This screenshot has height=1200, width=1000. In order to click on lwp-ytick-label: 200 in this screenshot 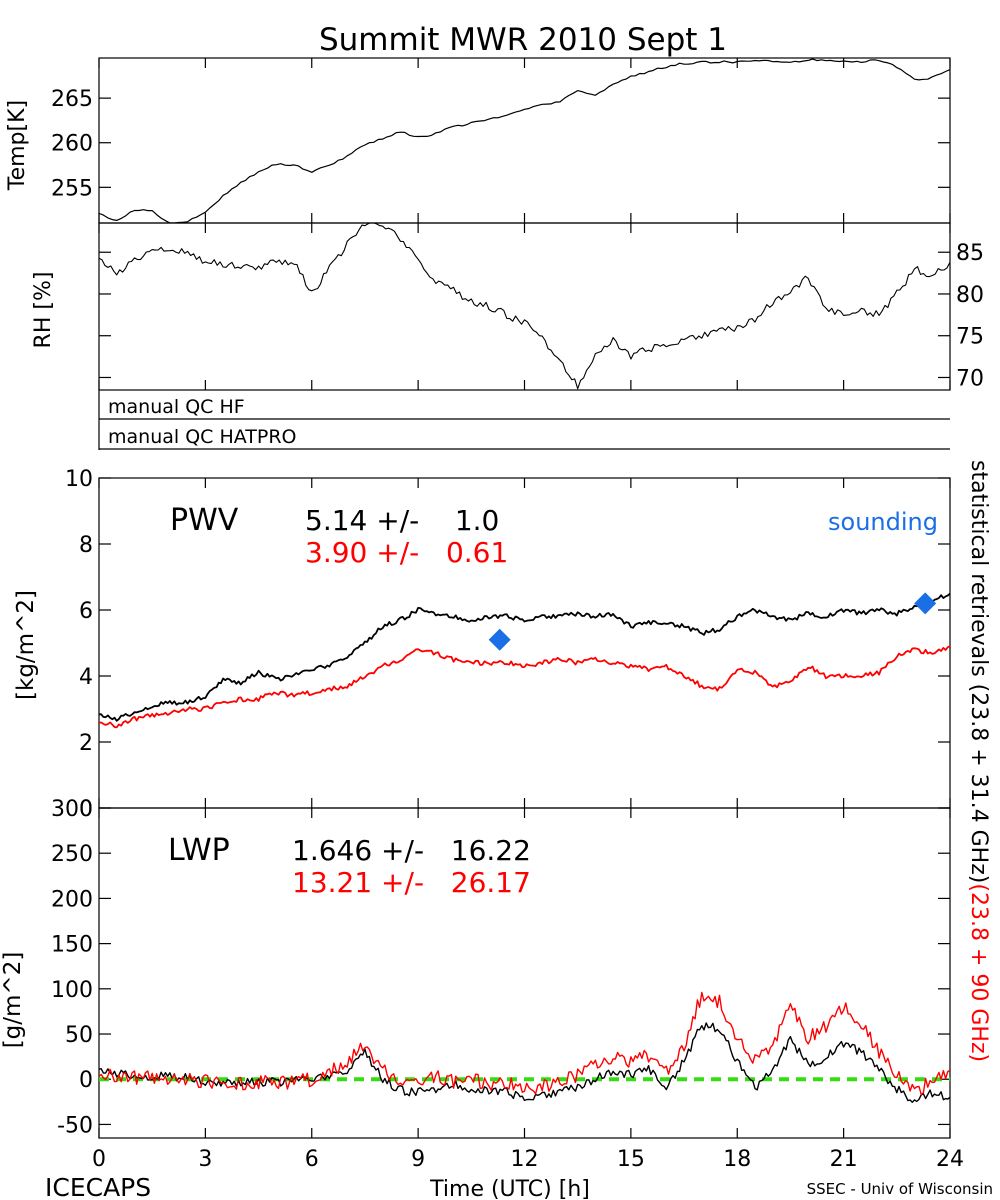, I will do `click(72, 899)`.